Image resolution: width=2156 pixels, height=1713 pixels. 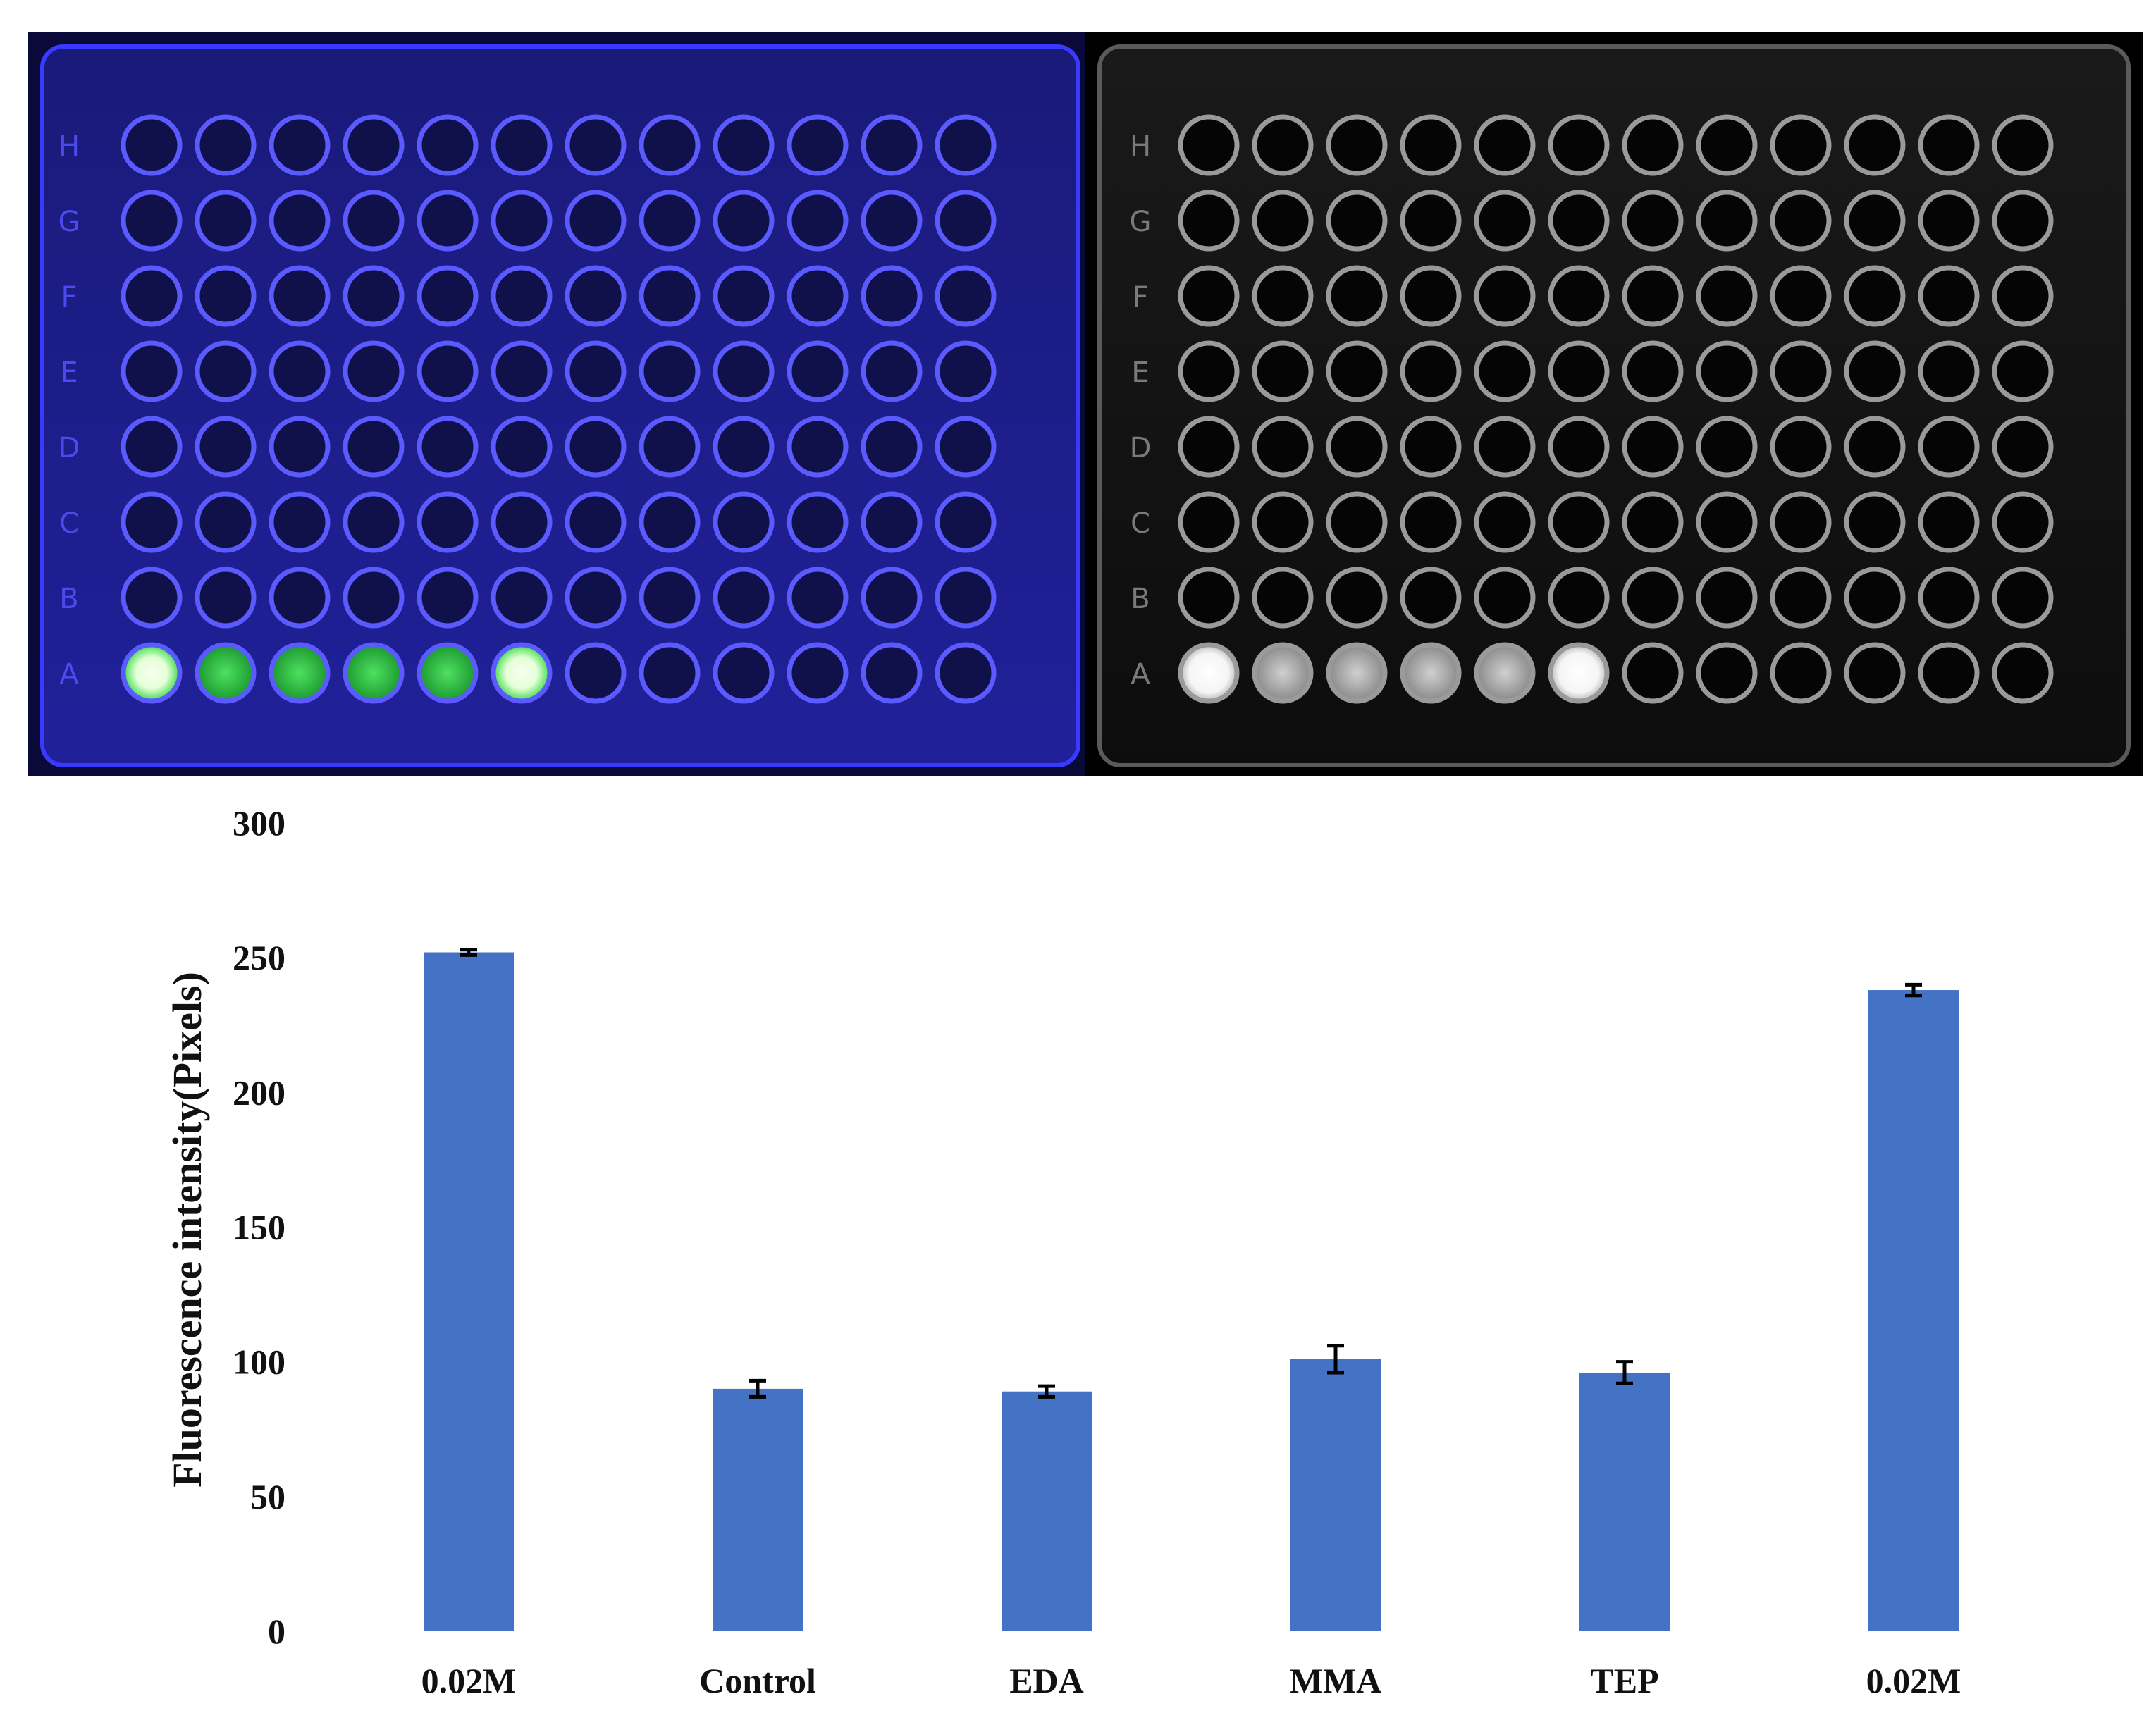 I want to click on y-tick-label: 300, so click(x=259, y=823).